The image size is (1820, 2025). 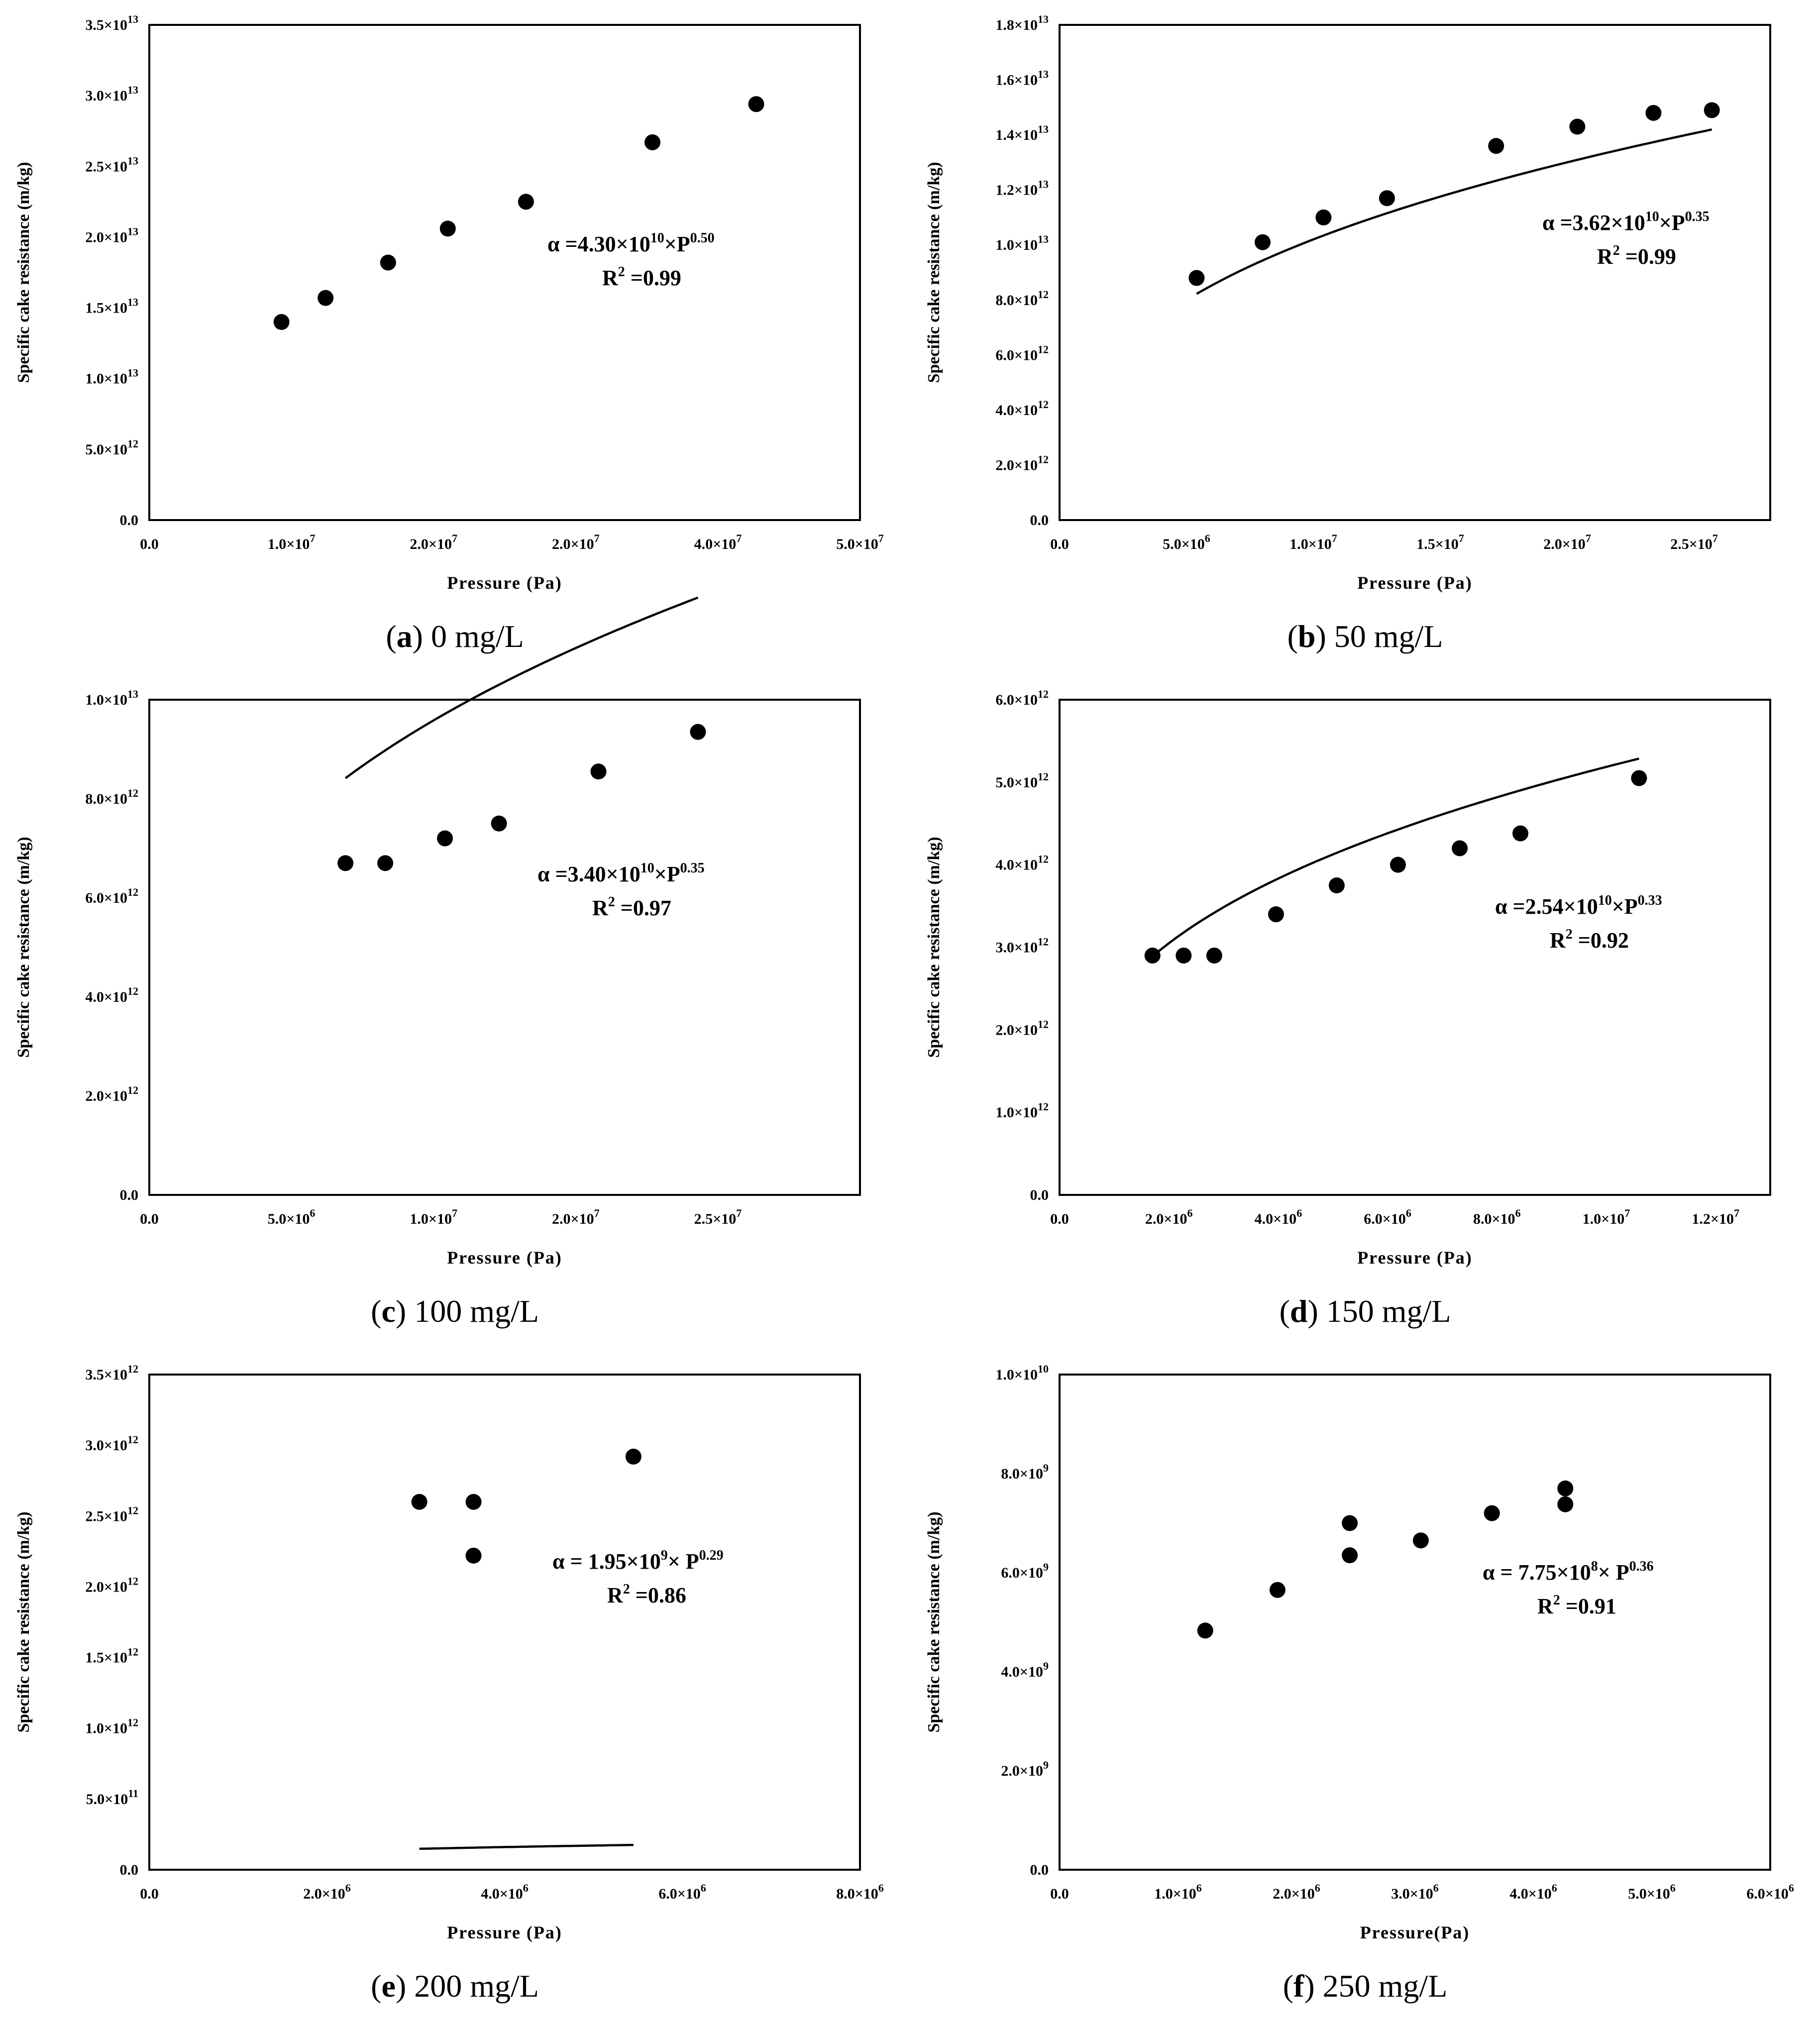 What do you see at coordinates (388, 1311) in the screenshot?
I see `caption-letter: c` at bounding box center [388, 1311].